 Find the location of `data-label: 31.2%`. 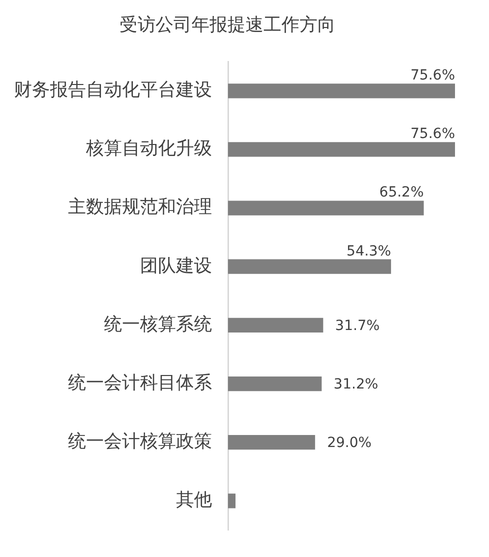

data-label: 31.2% is located at coordinates (356, 384).